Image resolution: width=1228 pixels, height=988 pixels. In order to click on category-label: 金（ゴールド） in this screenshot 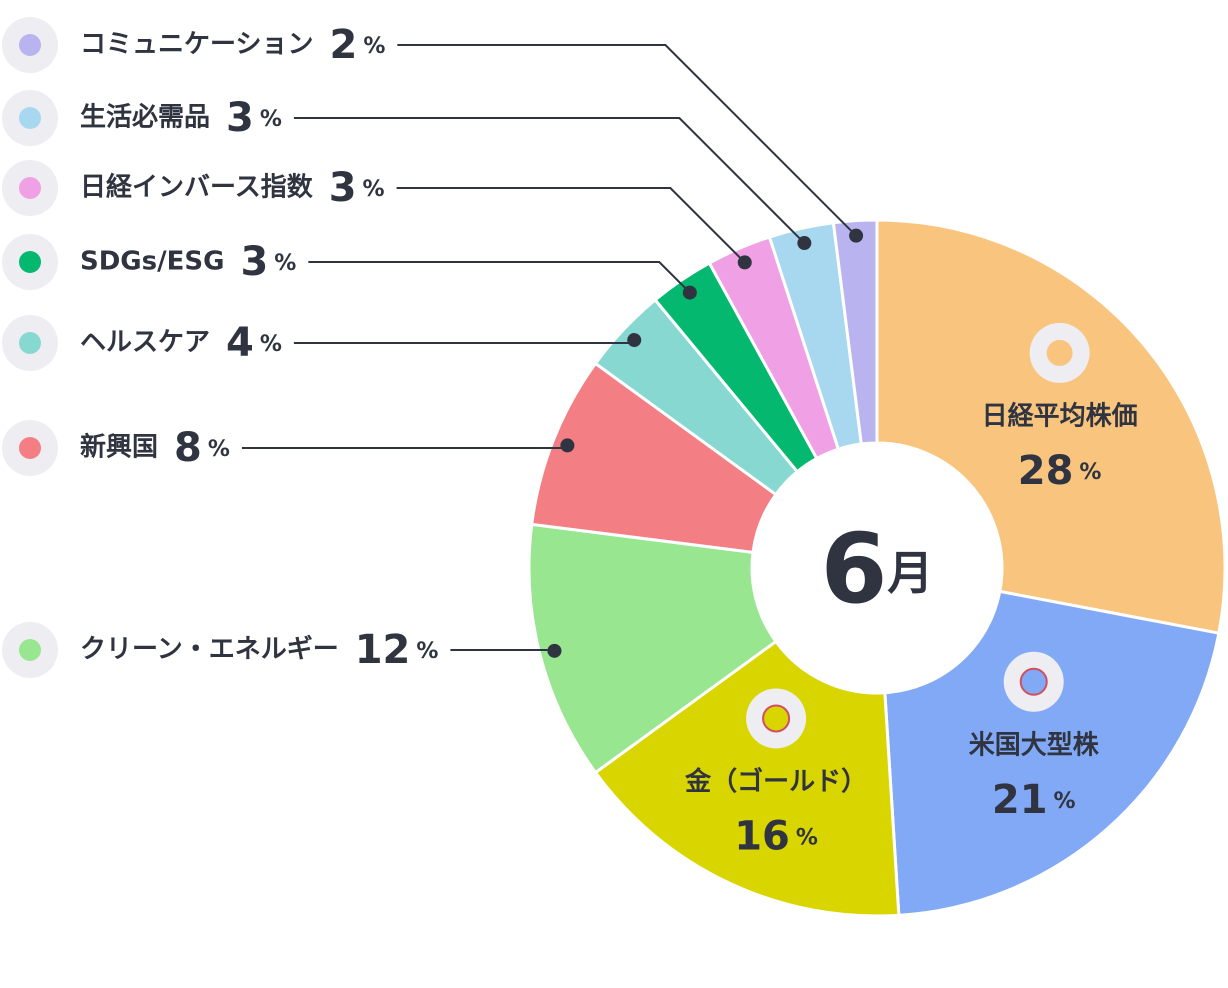, I will do `click(775, 781)`.